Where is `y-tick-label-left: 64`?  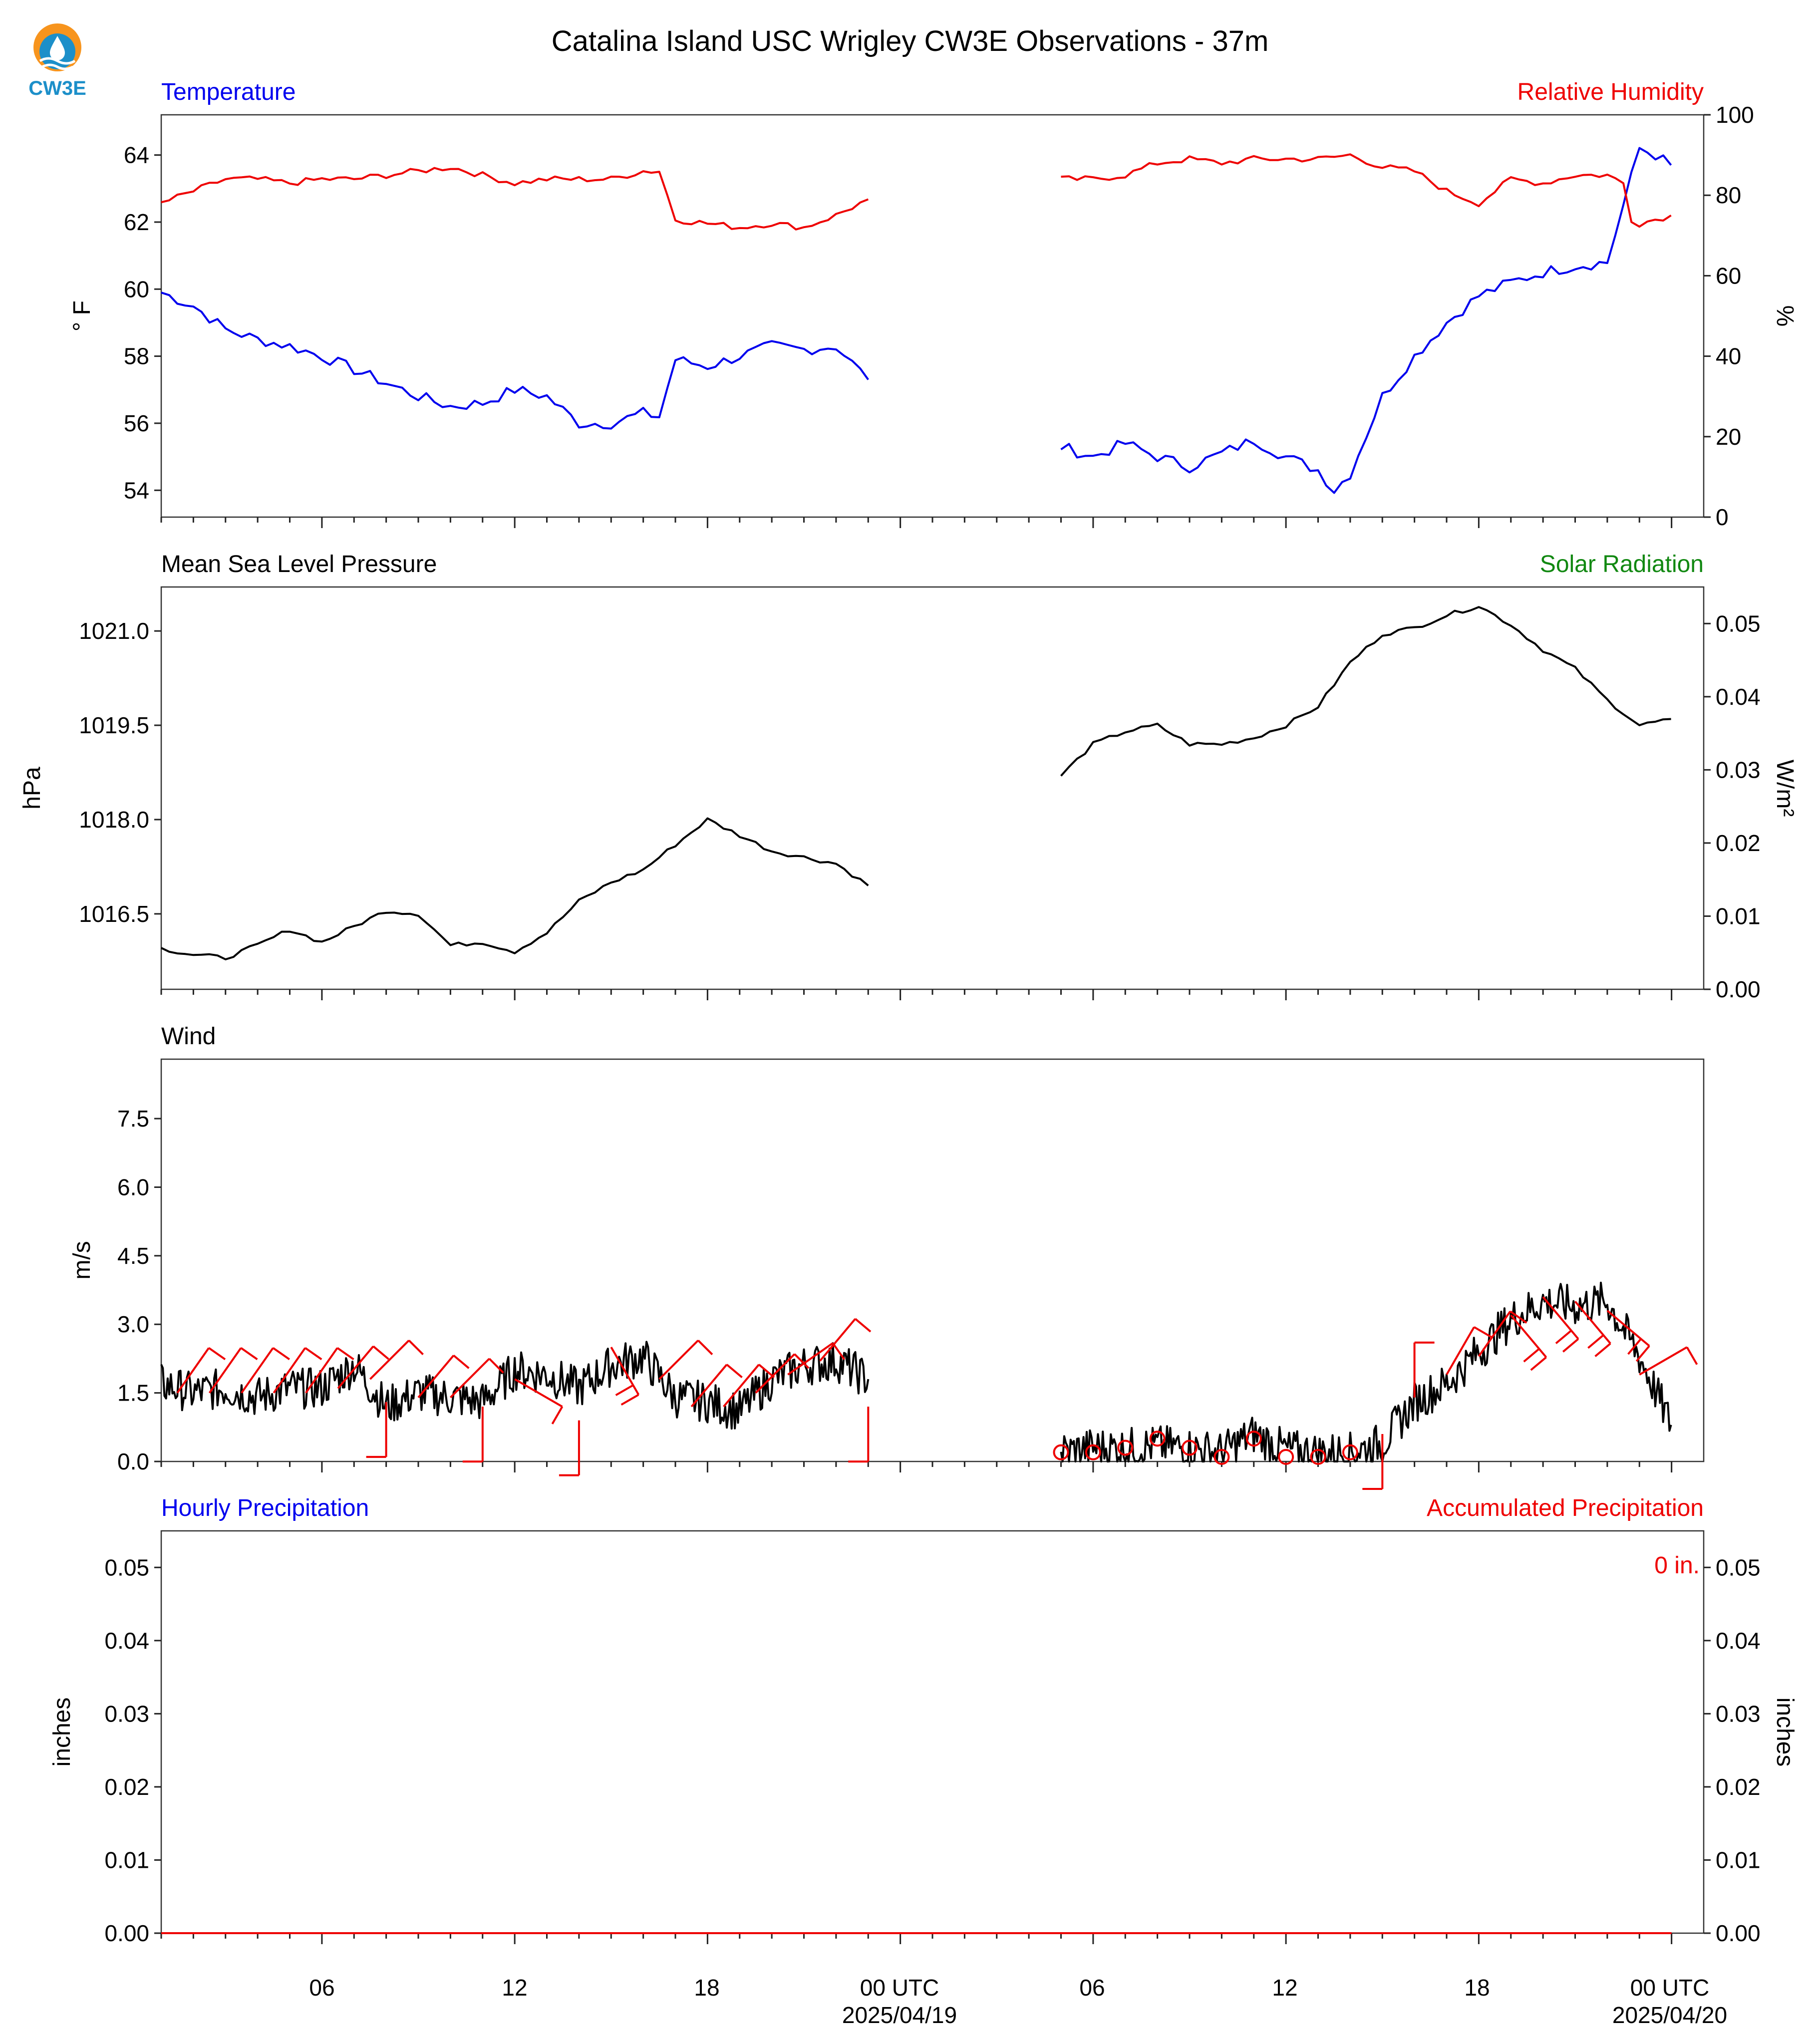 y-tick-label-left: 64 is located at coordinates (136, 155).